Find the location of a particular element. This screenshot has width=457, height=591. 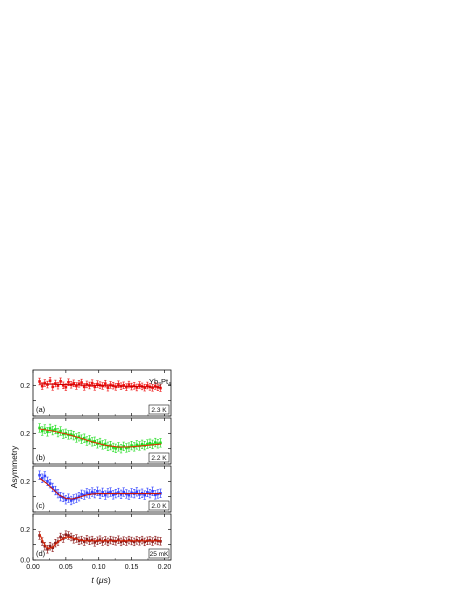

y-axis-label: Asymmetry is located at coordinates (14, 466).